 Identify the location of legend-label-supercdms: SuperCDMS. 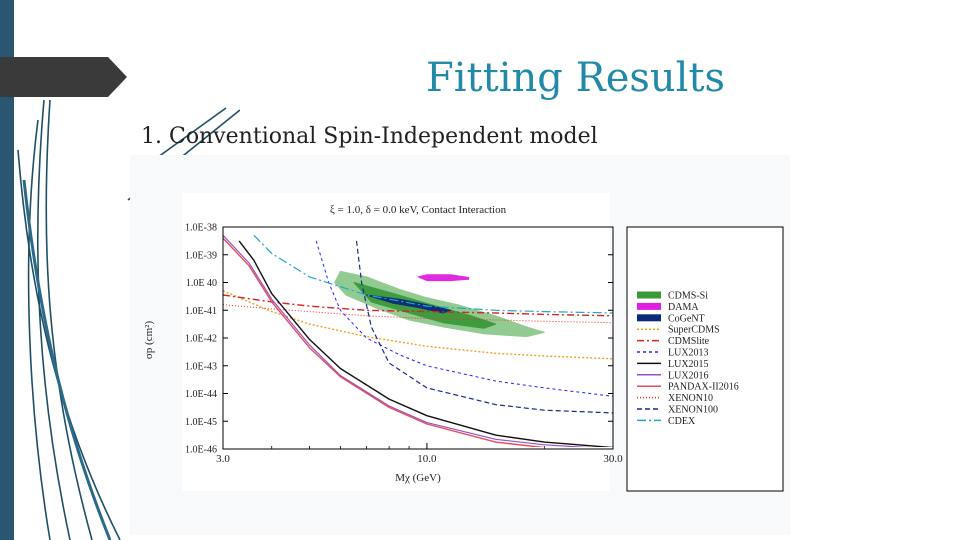
(694, 330).